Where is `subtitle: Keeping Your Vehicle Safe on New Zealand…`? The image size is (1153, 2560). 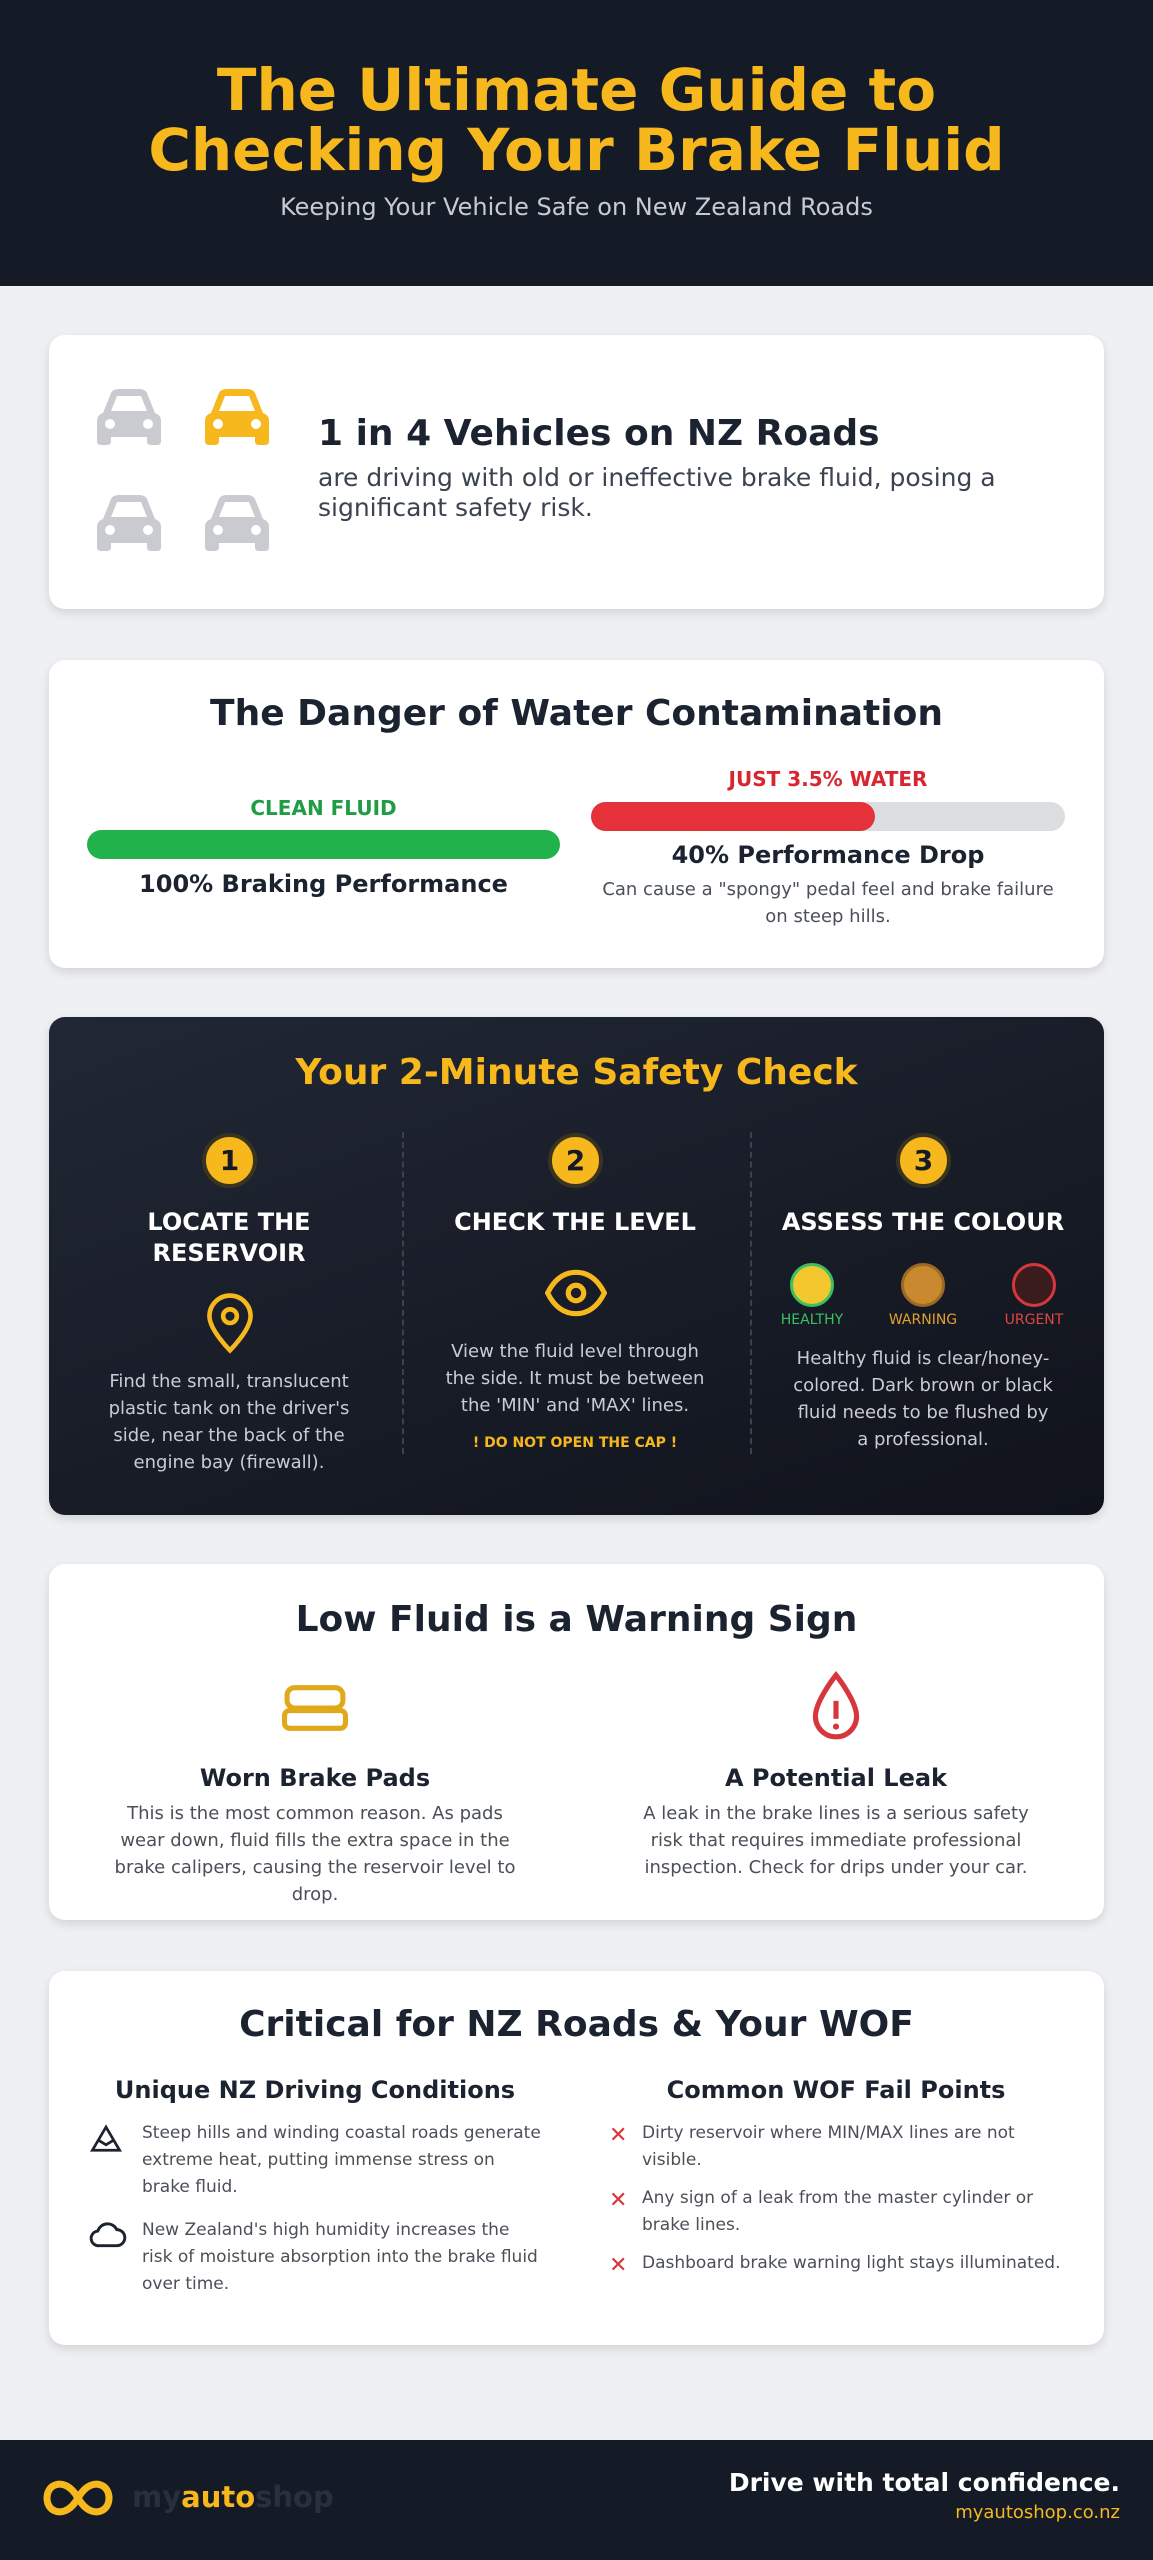
subtitle: Keeping Your Vehicle Safe on New Zealand… is located at coordinates (576, 207).